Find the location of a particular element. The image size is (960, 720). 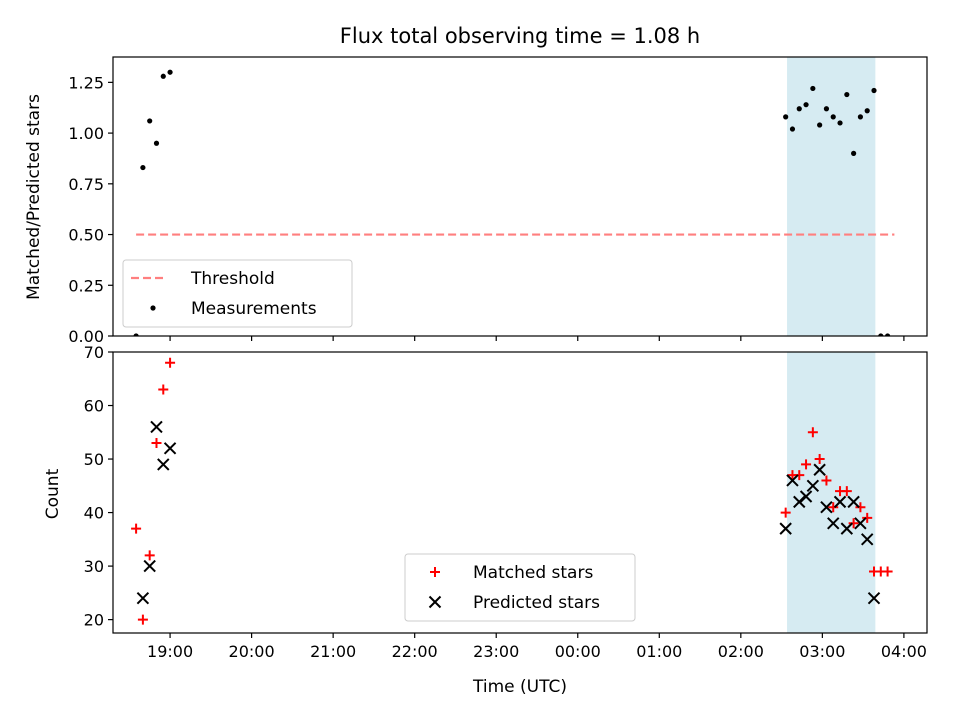

legend-label: Matched stars is located at coordinates (533, 573).